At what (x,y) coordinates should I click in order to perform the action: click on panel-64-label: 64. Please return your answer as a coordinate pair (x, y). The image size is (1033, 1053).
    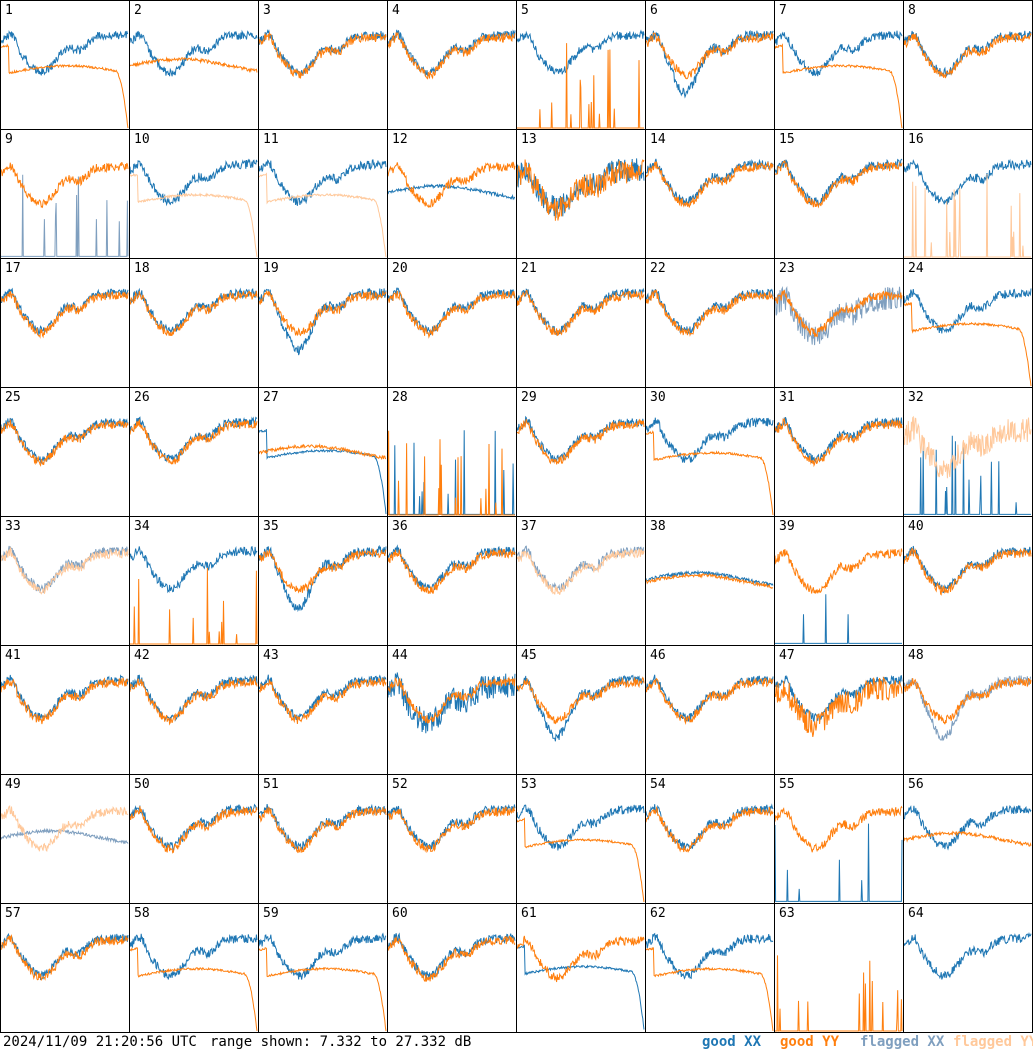
    Looking at the image, I should click on (916, 913).